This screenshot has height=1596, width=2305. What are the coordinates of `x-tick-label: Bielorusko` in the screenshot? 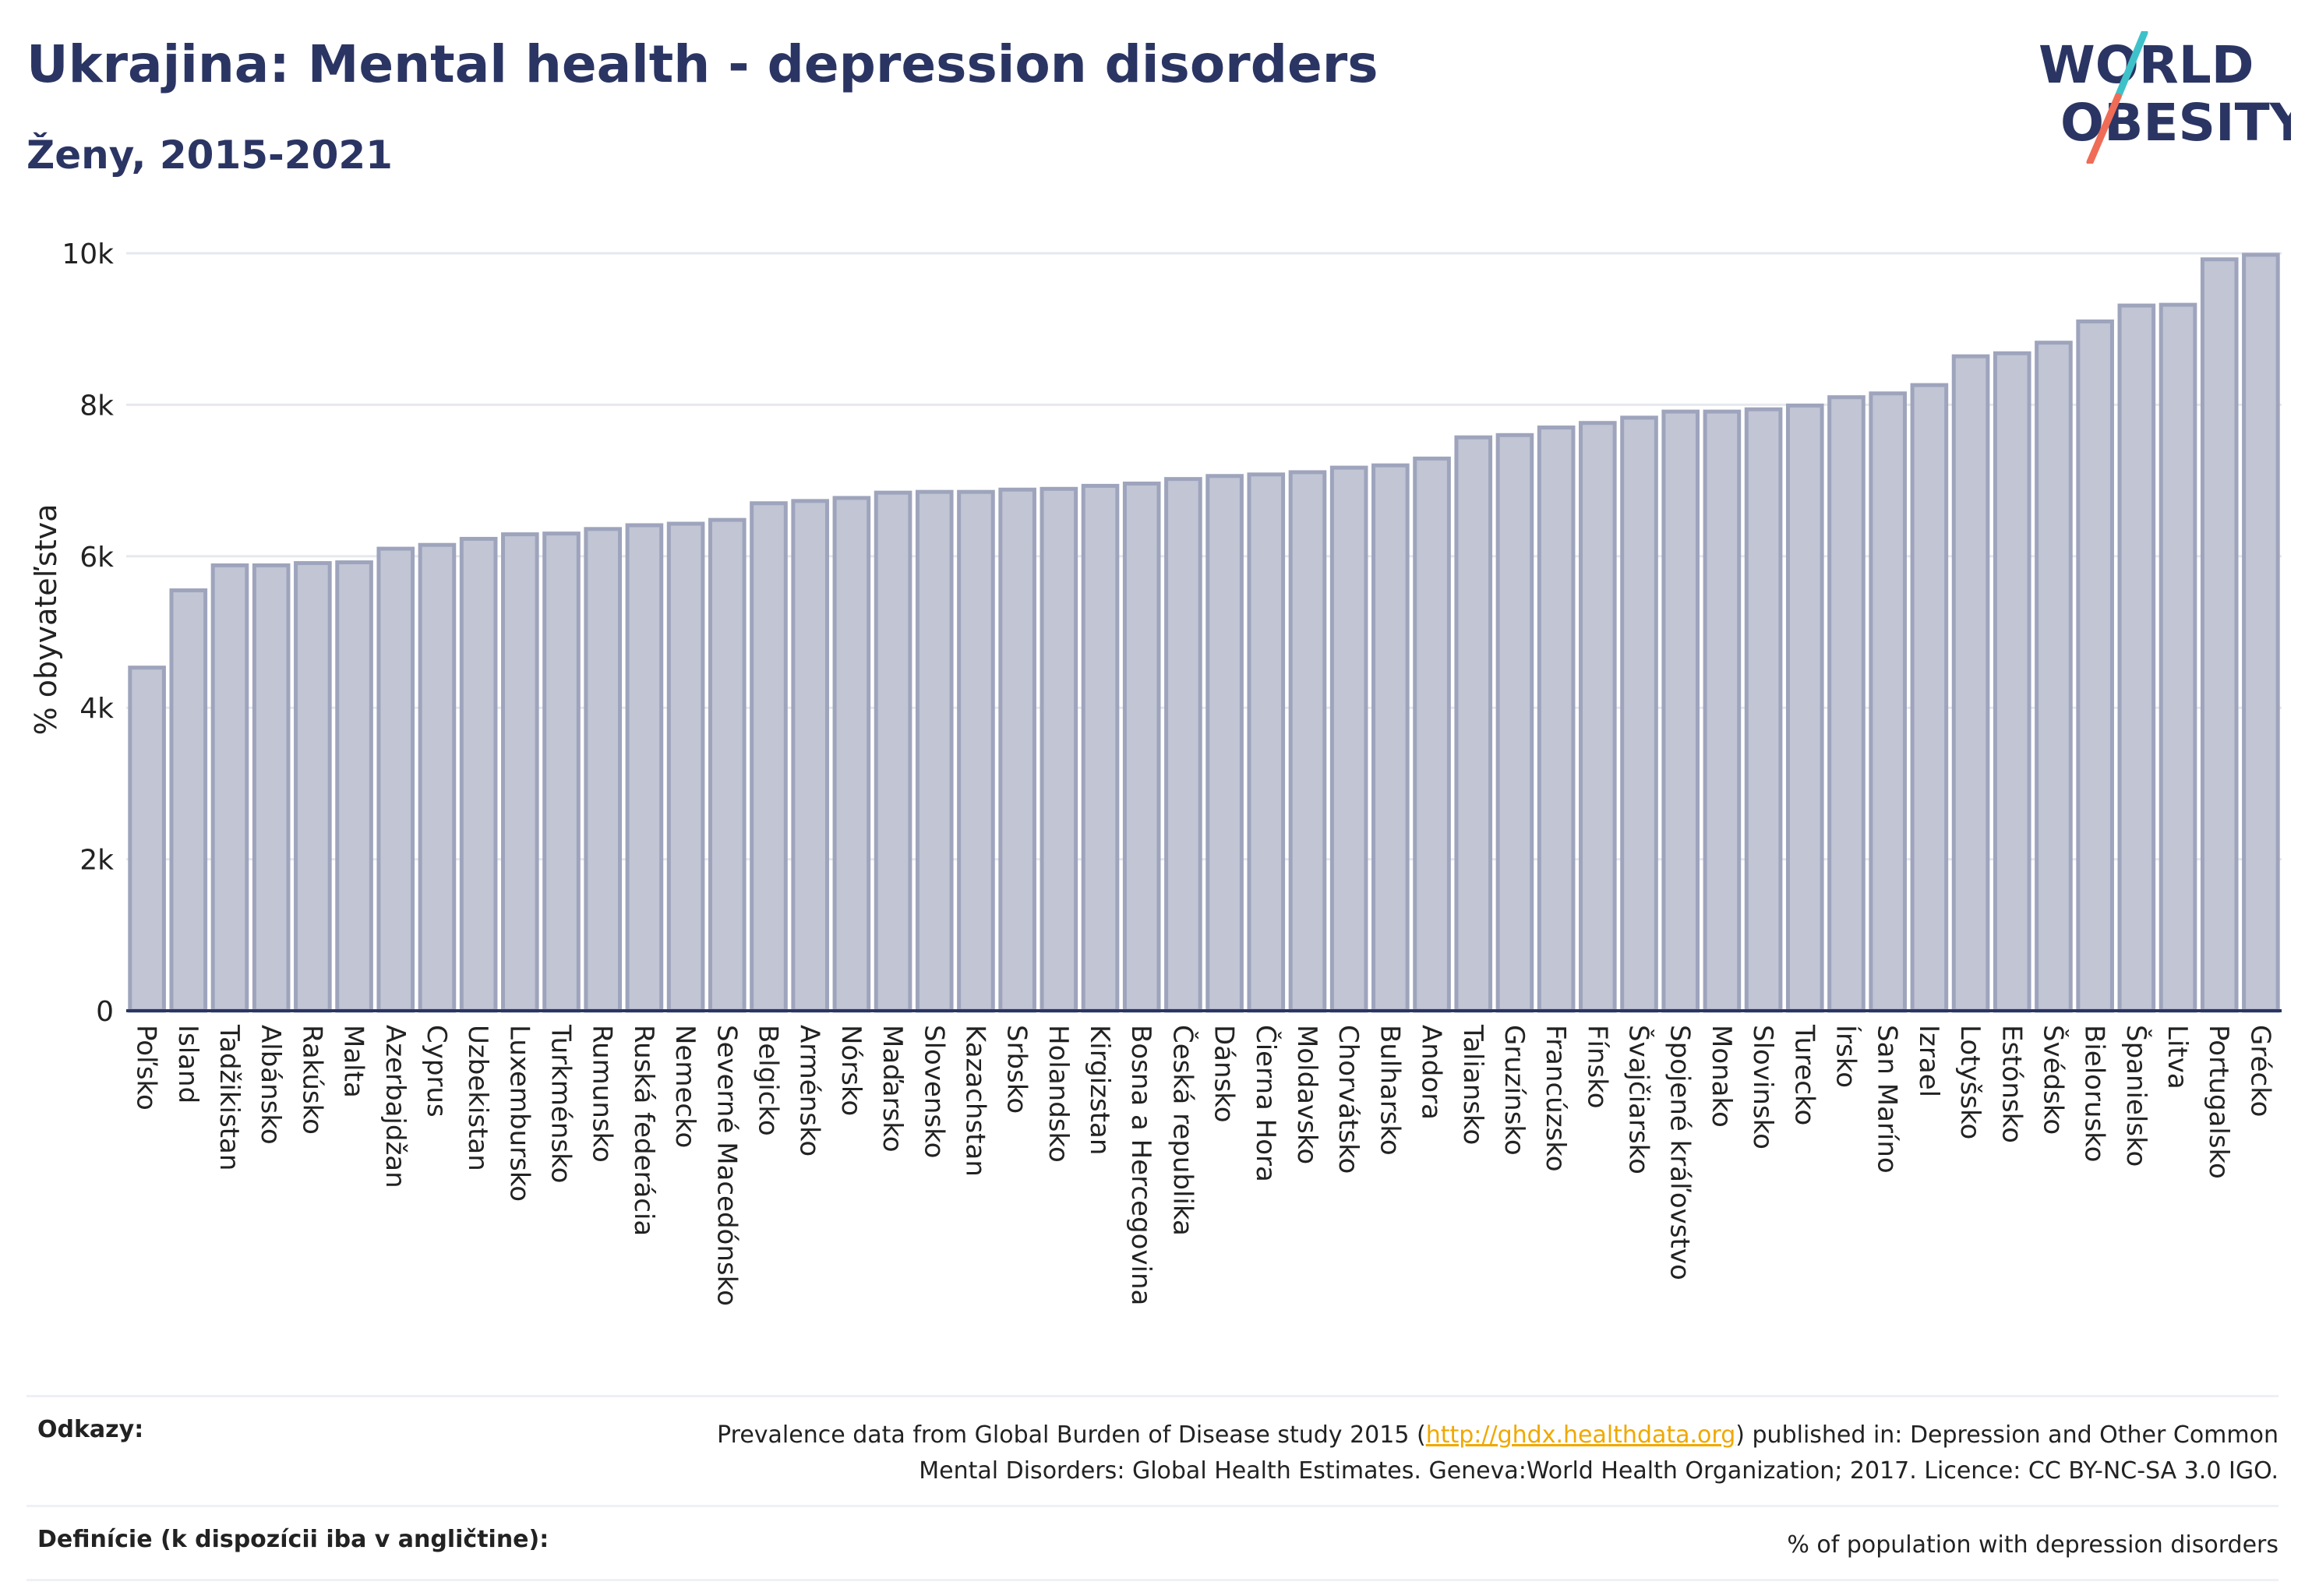 It's located at (2094, 1093).